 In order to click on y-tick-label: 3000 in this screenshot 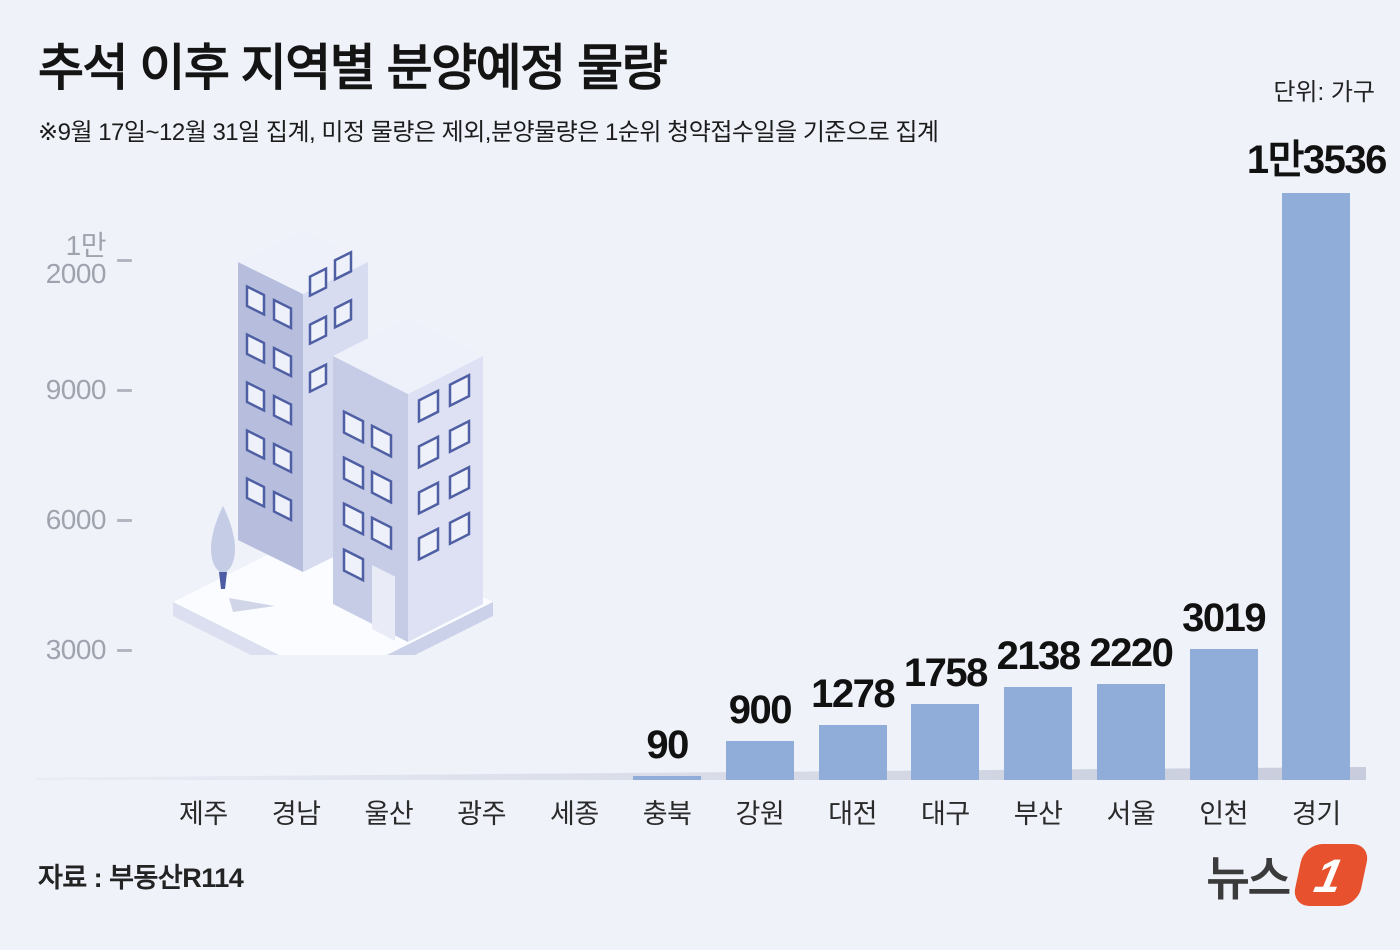, I will do `click(76, 649)`.